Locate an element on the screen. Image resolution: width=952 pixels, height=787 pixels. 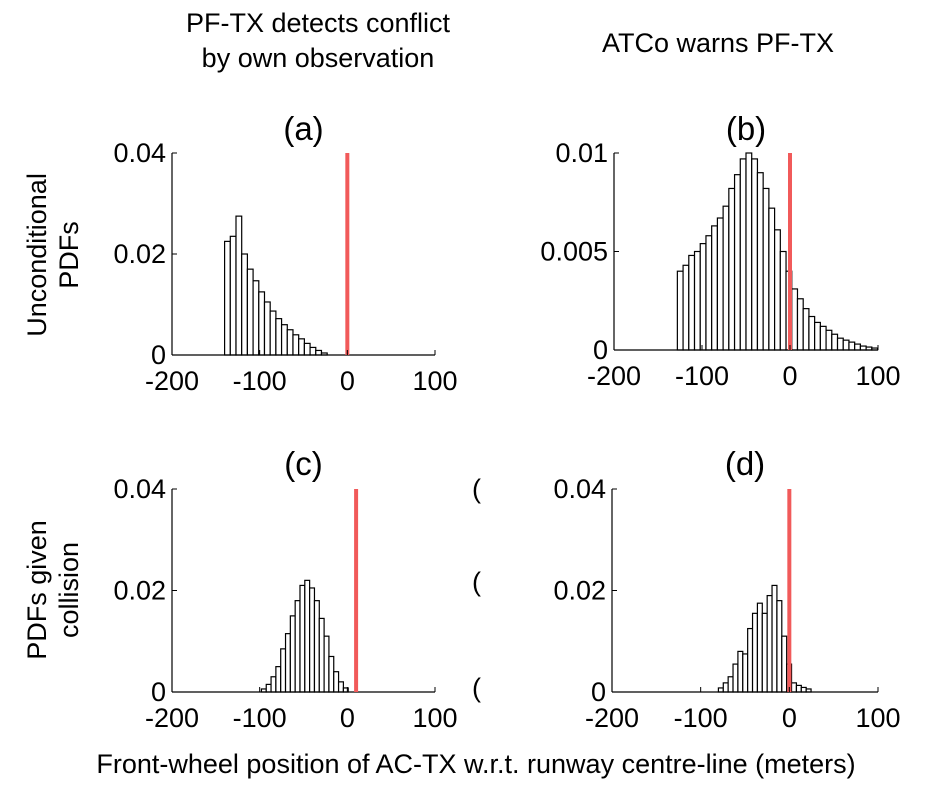
column-title-1-line-1: PF-TX detects conflict is located at coordinates (318, 23).